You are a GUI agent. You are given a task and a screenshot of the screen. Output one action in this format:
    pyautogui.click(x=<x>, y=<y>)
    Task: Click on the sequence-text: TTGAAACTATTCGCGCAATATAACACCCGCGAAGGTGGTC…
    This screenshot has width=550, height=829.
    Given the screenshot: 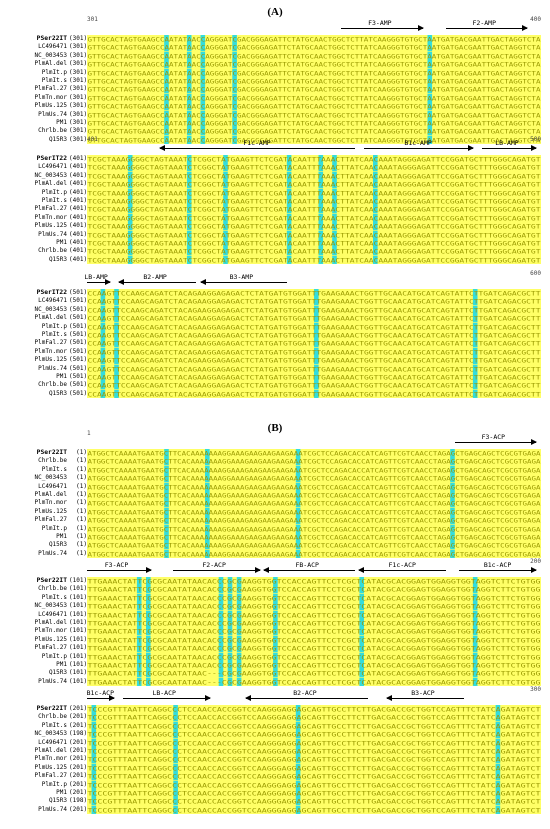 What is the action you would take?
    pyautogui.click(x=314, y=632)
    